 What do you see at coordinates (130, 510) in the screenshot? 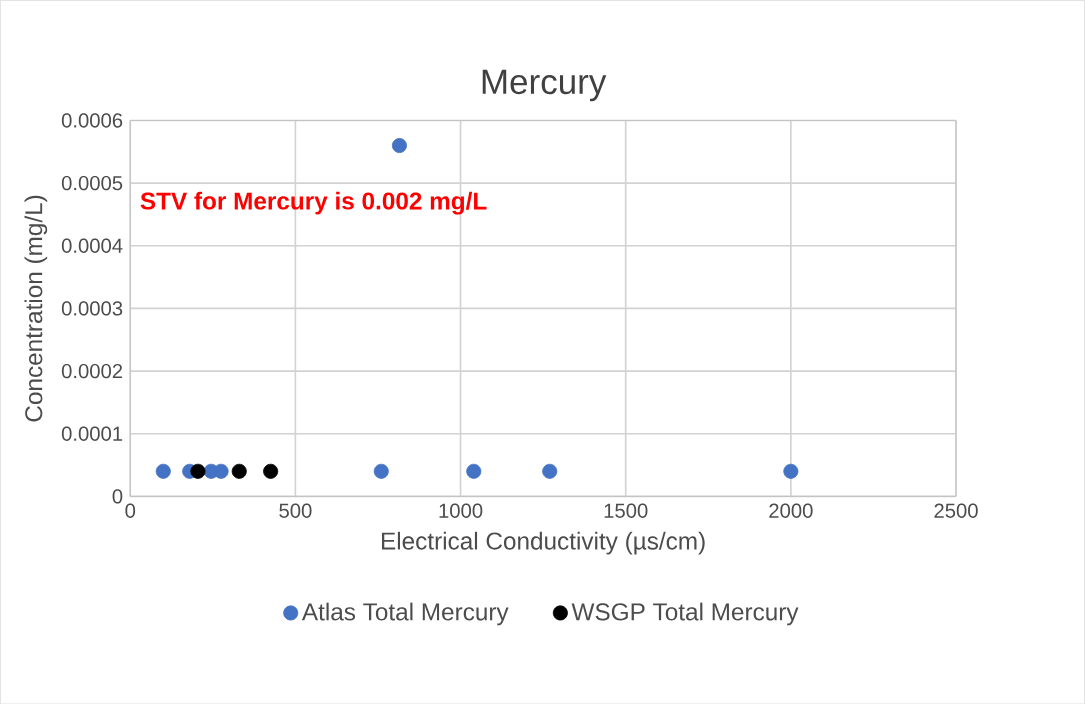
I see `x-tick-label: 0` at bounding box center [130, 510].